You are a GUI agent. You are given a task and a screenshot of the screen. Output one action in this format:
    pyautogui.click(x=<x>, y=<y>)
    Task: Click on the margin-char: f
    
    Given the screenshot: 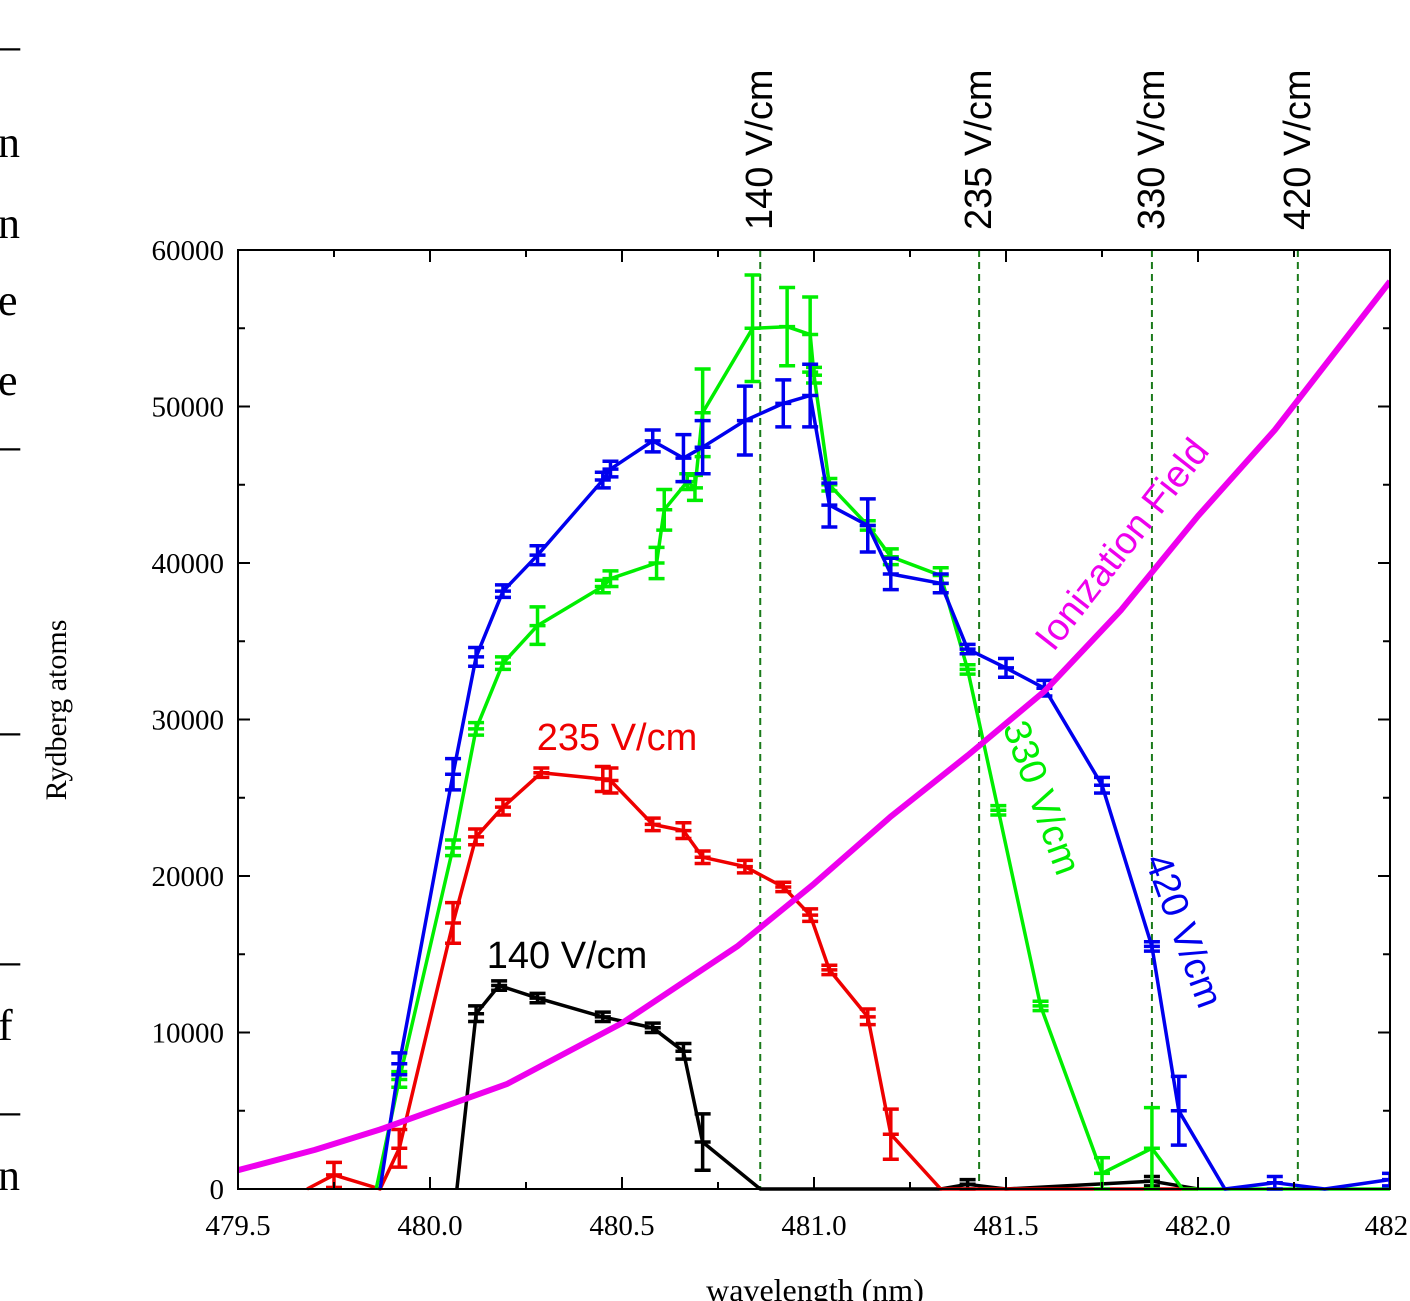 What is the action you would take?
    pyautogui.click(x=6, y=1025)
    